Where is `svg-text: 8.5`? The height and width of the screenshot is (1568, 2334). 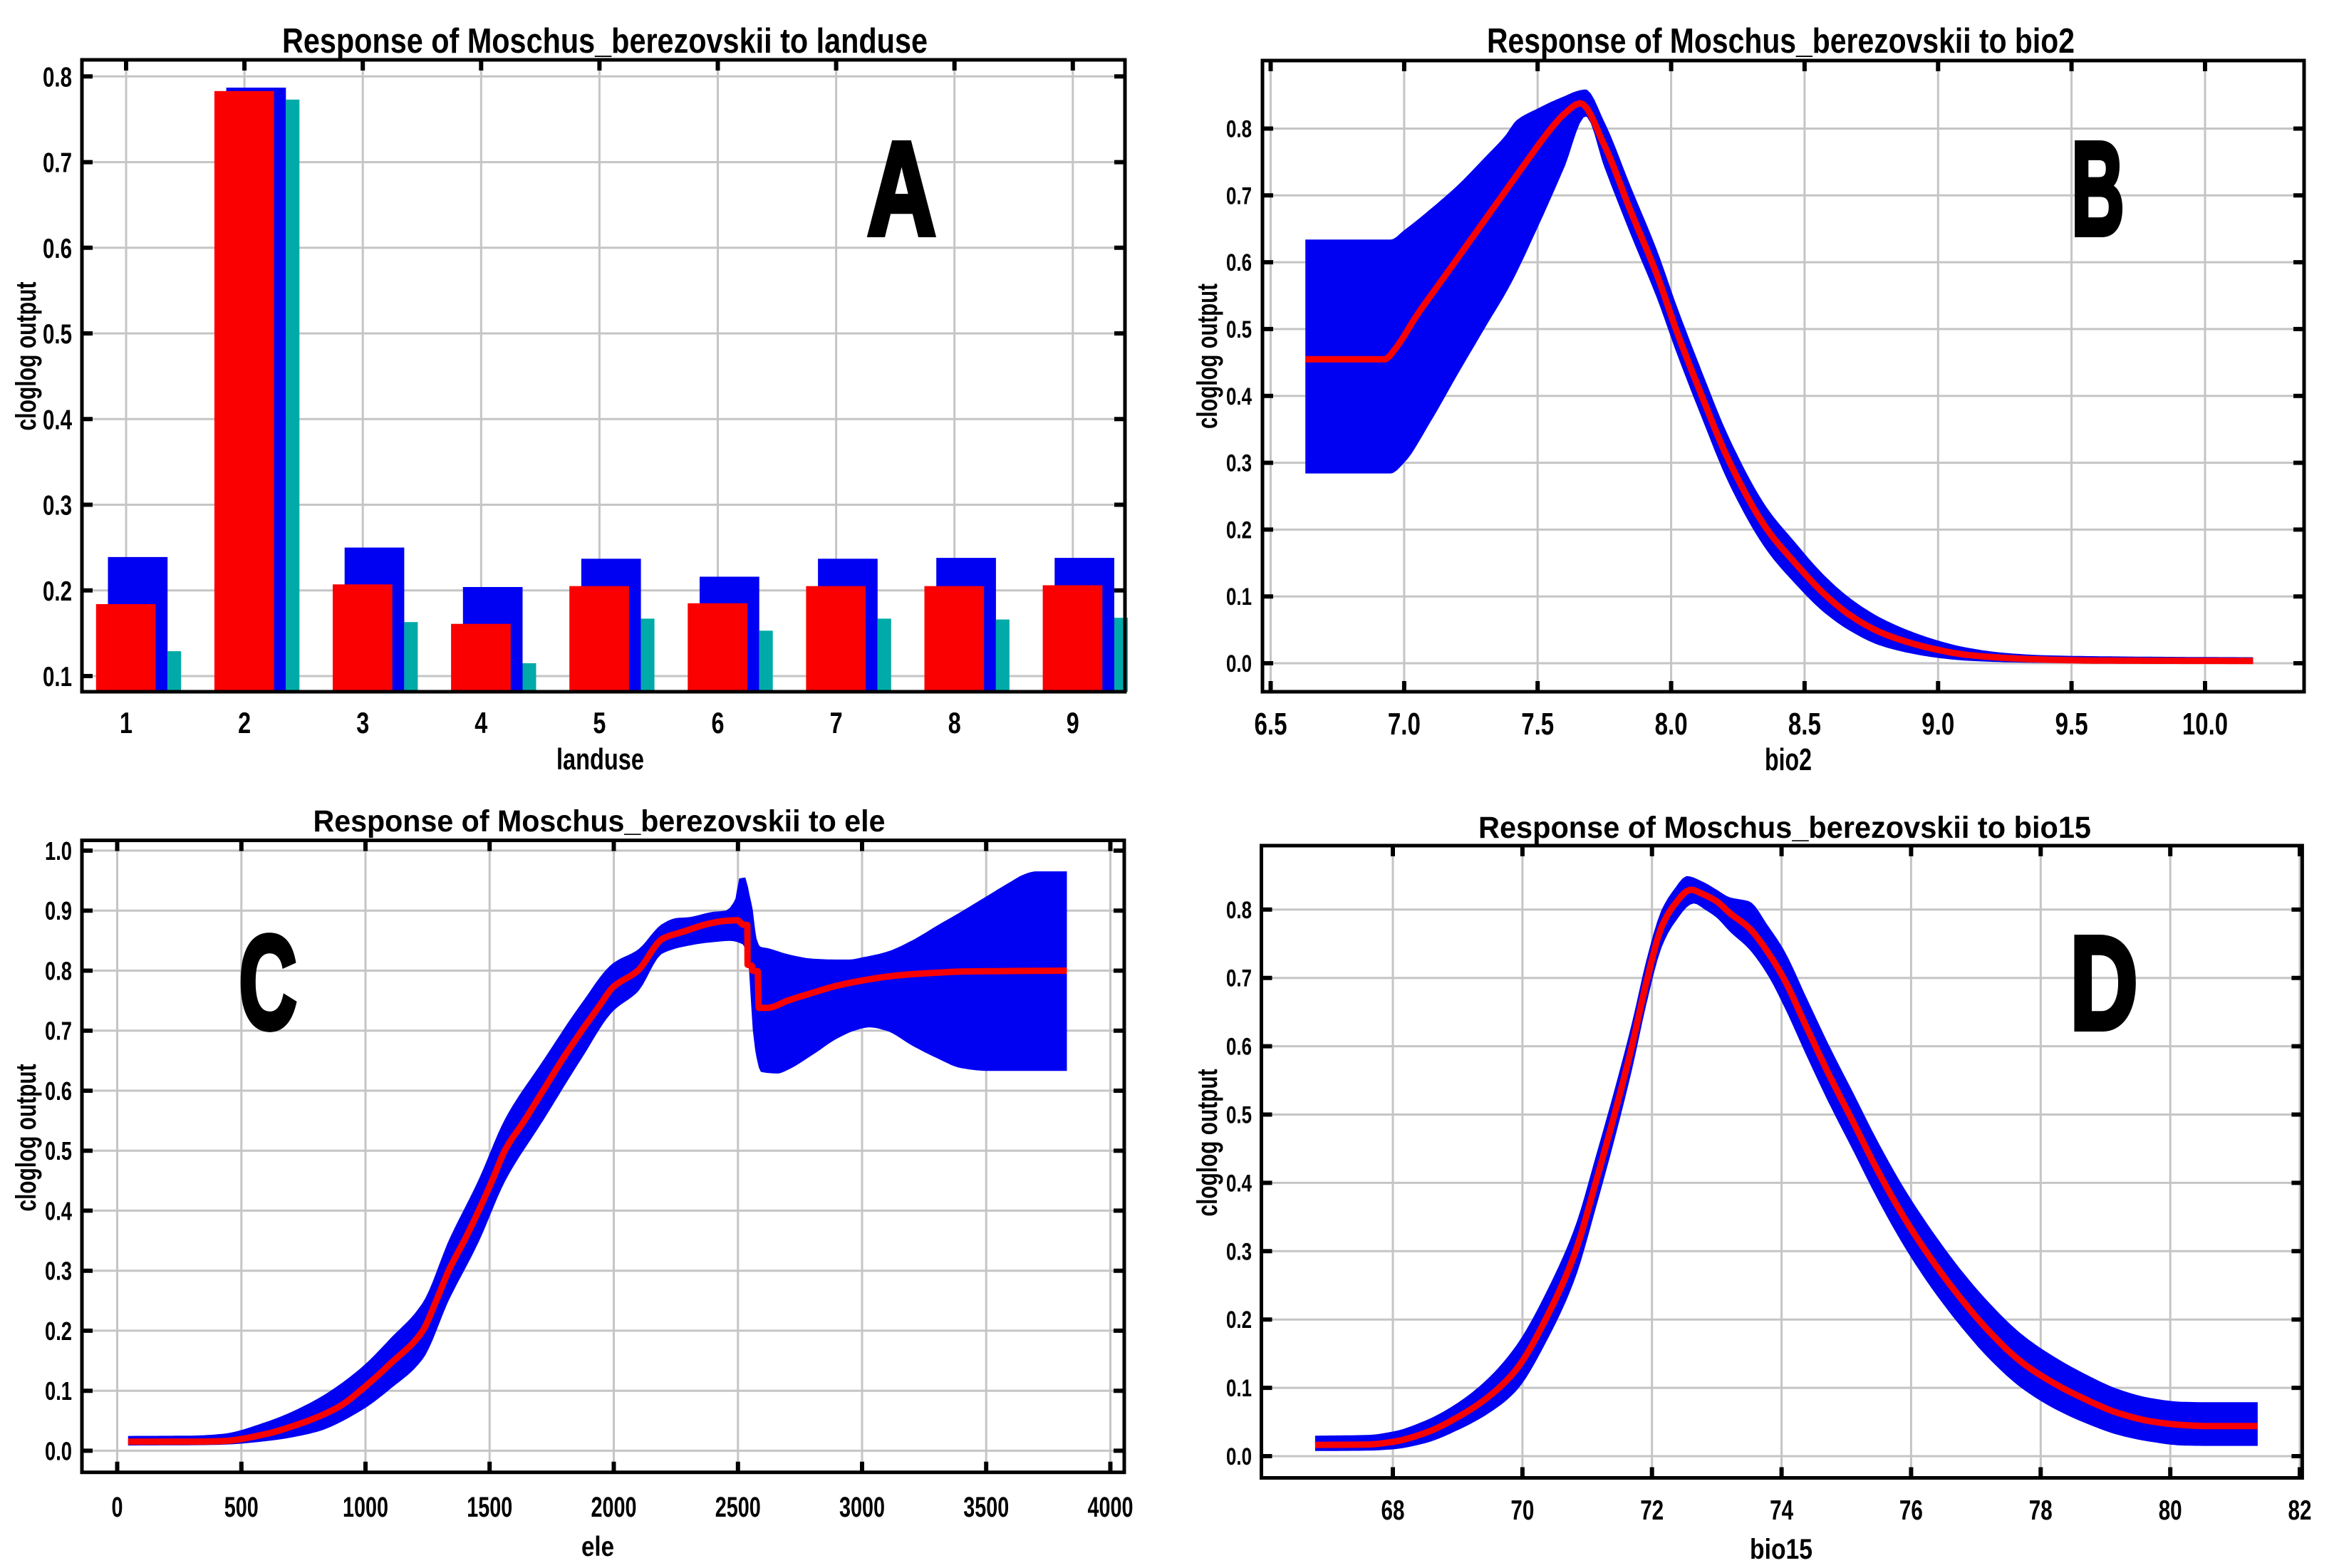
svg-text: 8.5 is located at coordinates (1805, 724).